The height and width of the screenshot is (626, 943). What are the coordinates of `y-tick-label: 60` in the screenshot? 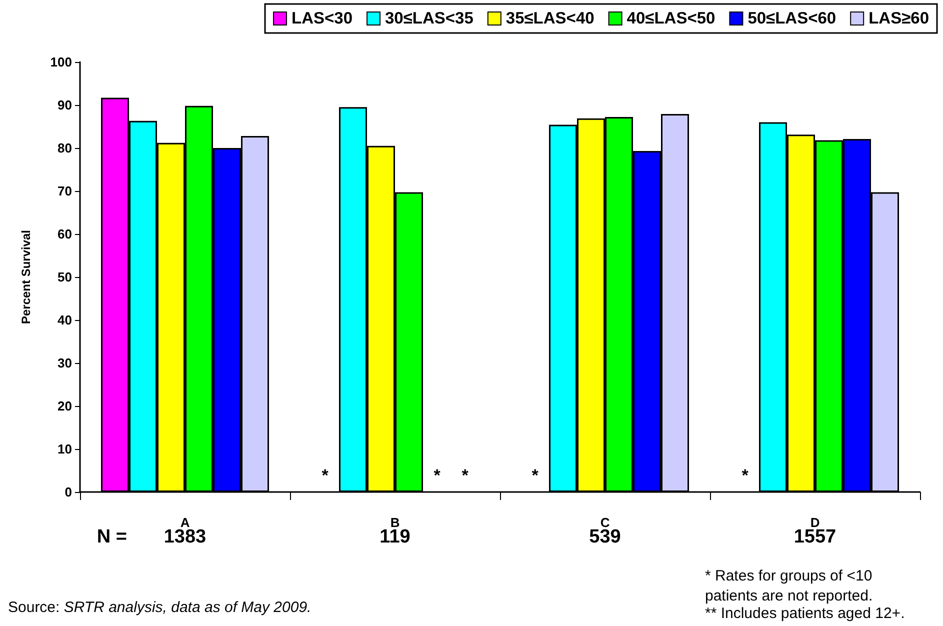 It's located at (65, 234).